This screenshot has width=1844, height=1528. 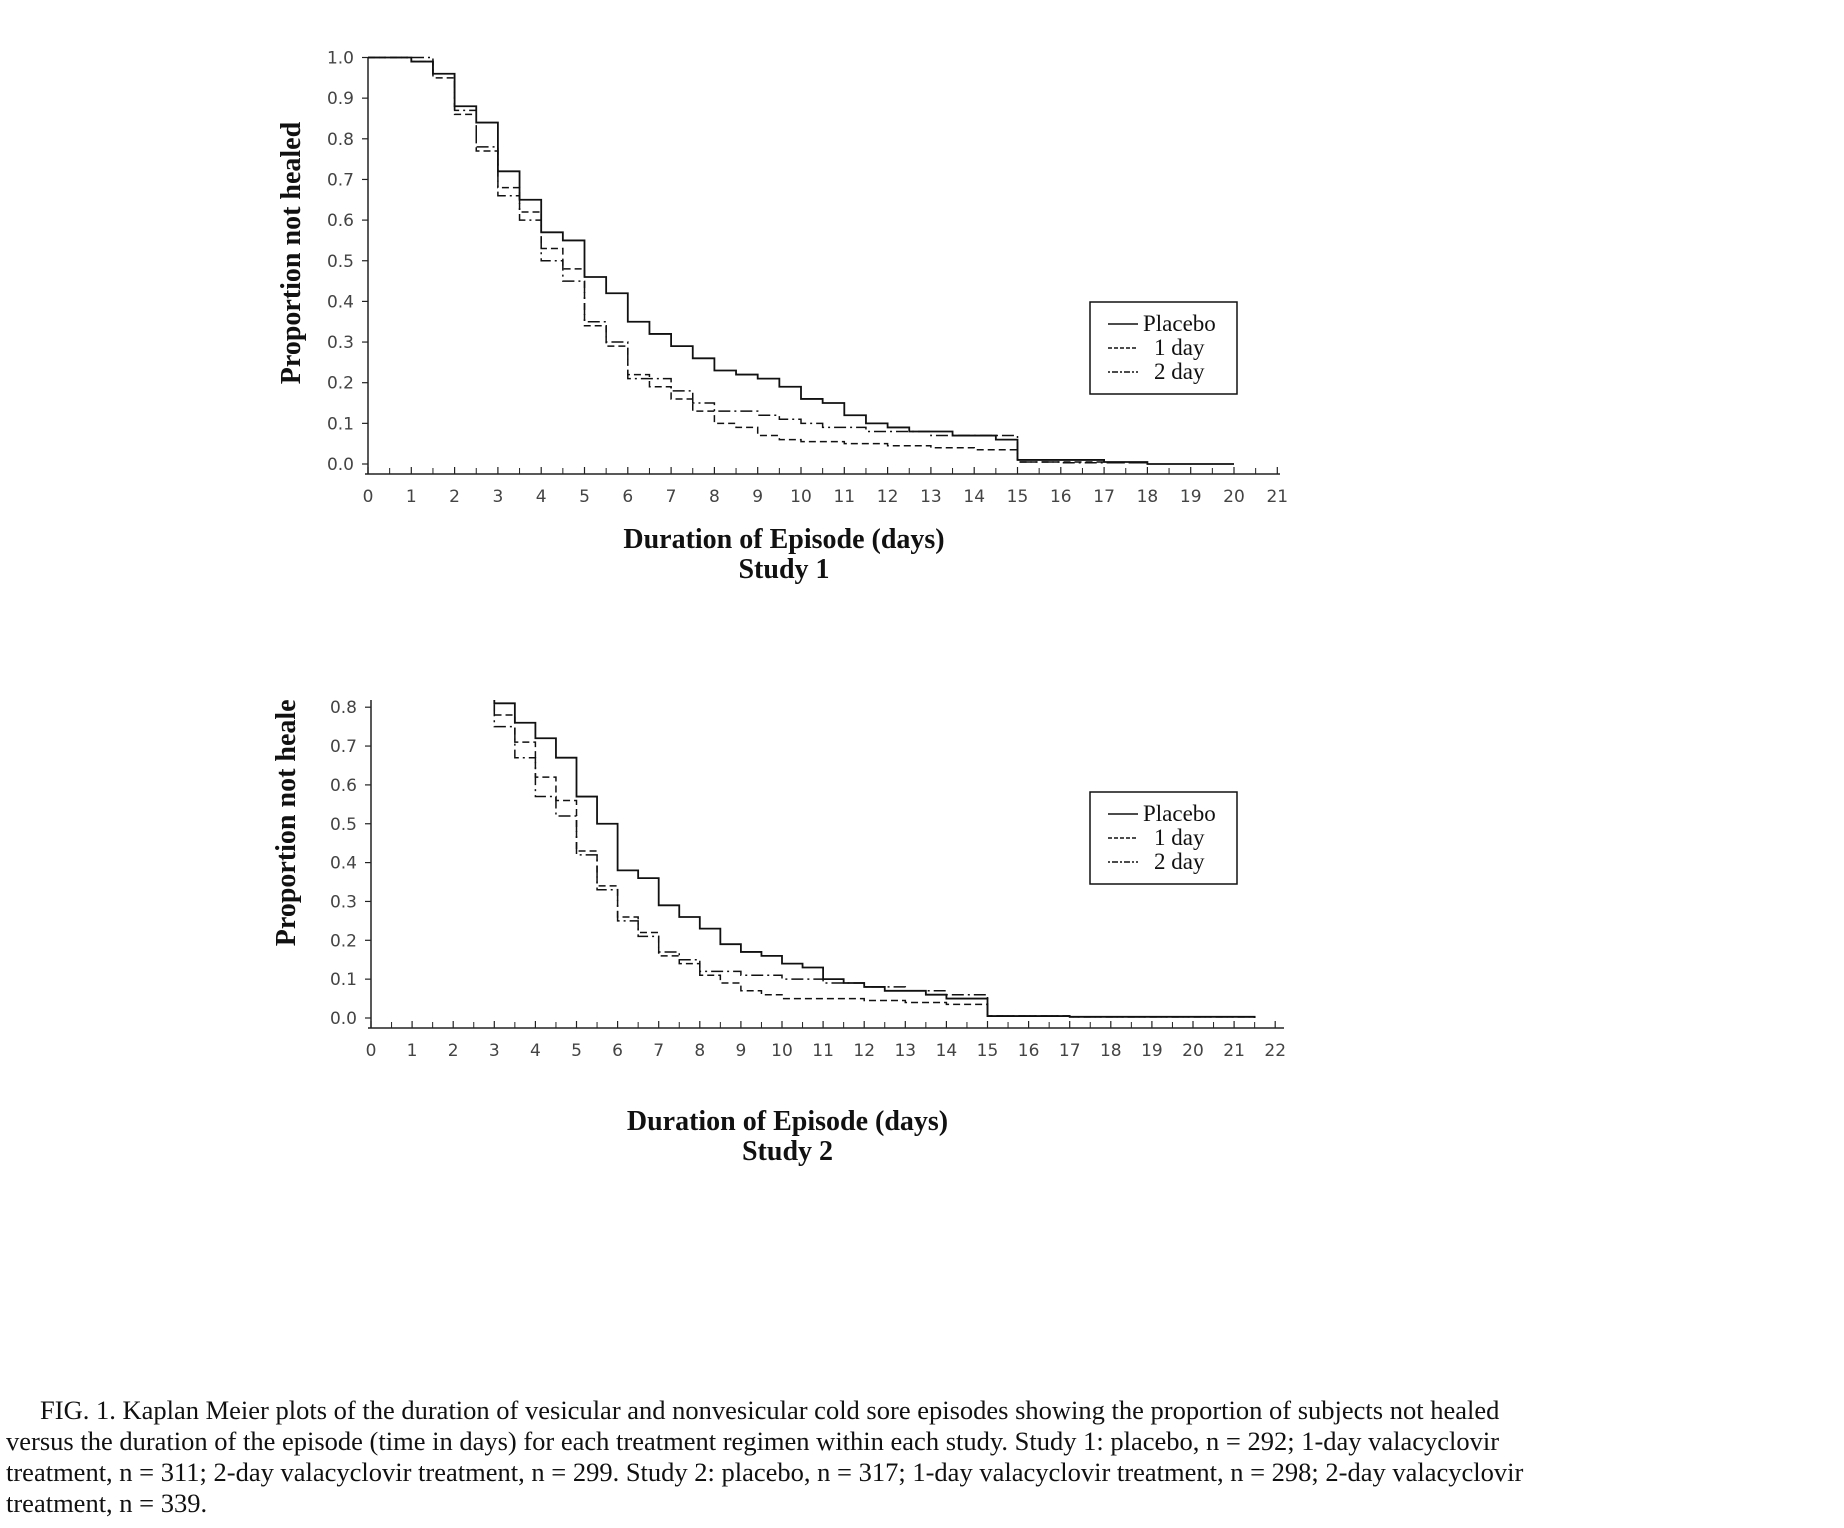 I want to click on chart-title: Study 1, so click(x=783, y=569).